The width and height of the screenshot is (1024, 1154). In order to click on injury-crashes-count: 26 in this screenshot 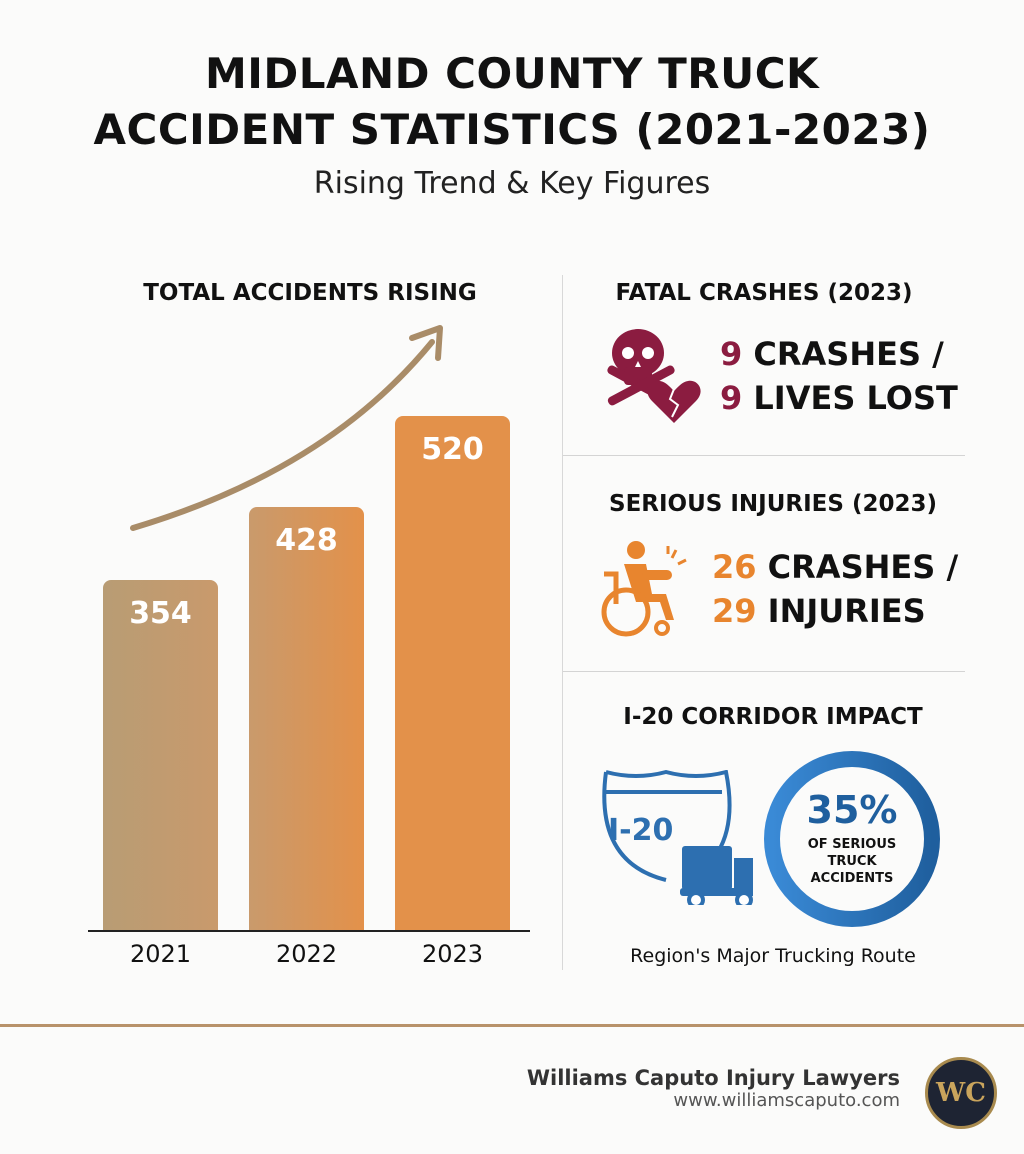, I will do `click(734, 567)`.